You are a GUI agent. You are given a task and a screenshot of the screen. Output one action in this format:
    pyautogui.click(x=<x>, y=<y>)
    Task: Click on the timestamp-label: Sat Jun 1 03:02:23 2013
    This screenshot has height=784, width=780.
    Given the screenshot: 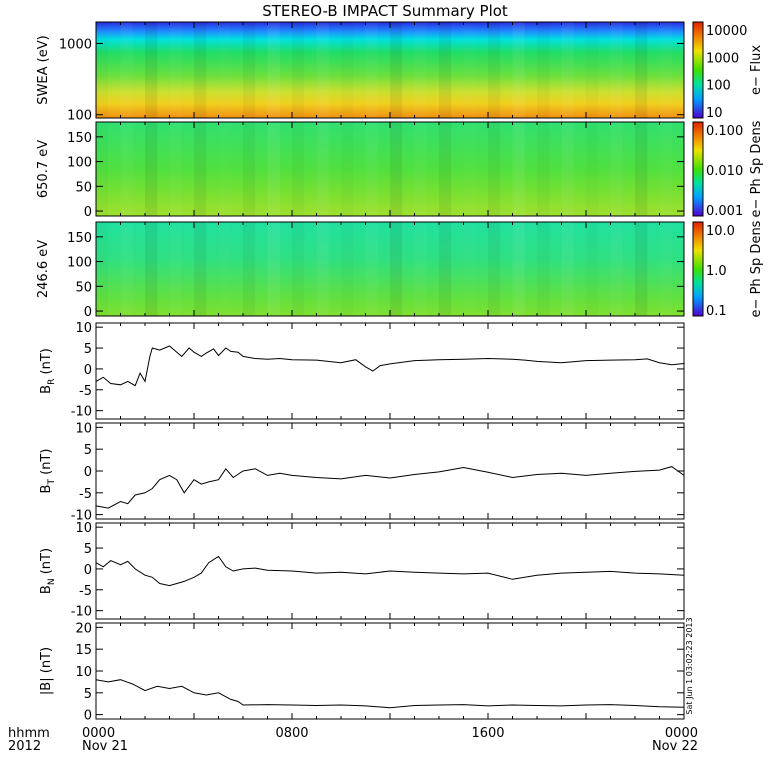 What is the action you would take?
    pyautogui.click(x=689, y=665)
    